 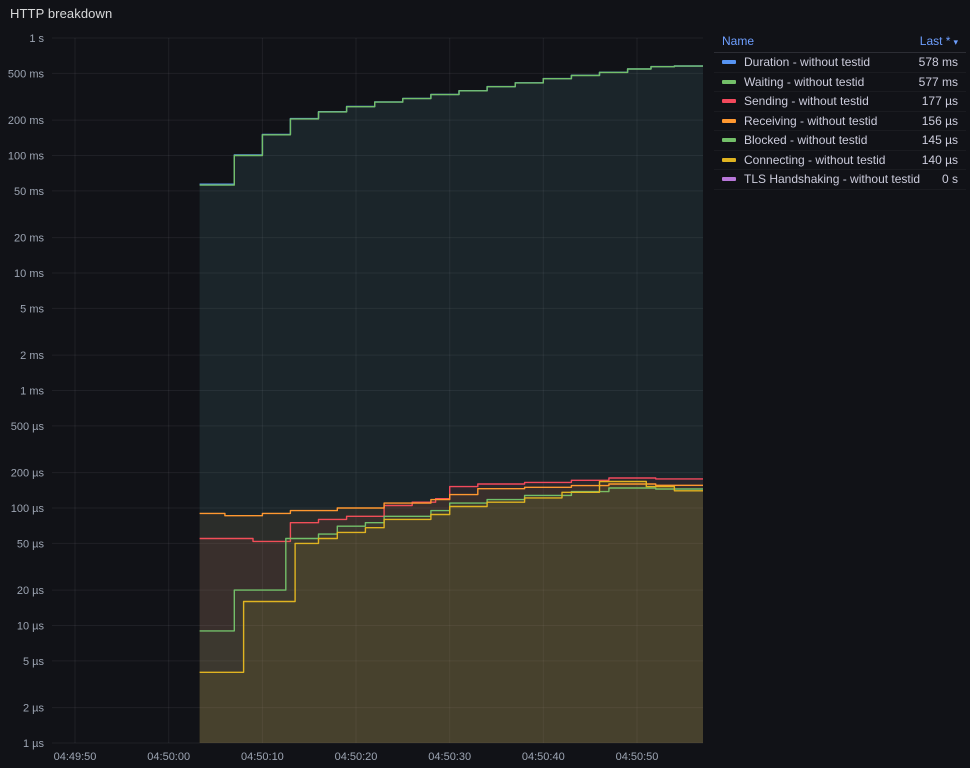 What do you see at coordinates (449, 757) in the screenshot?
I see `x-axis-tick-label: 04:50:30` at bounding box center [449, 757].